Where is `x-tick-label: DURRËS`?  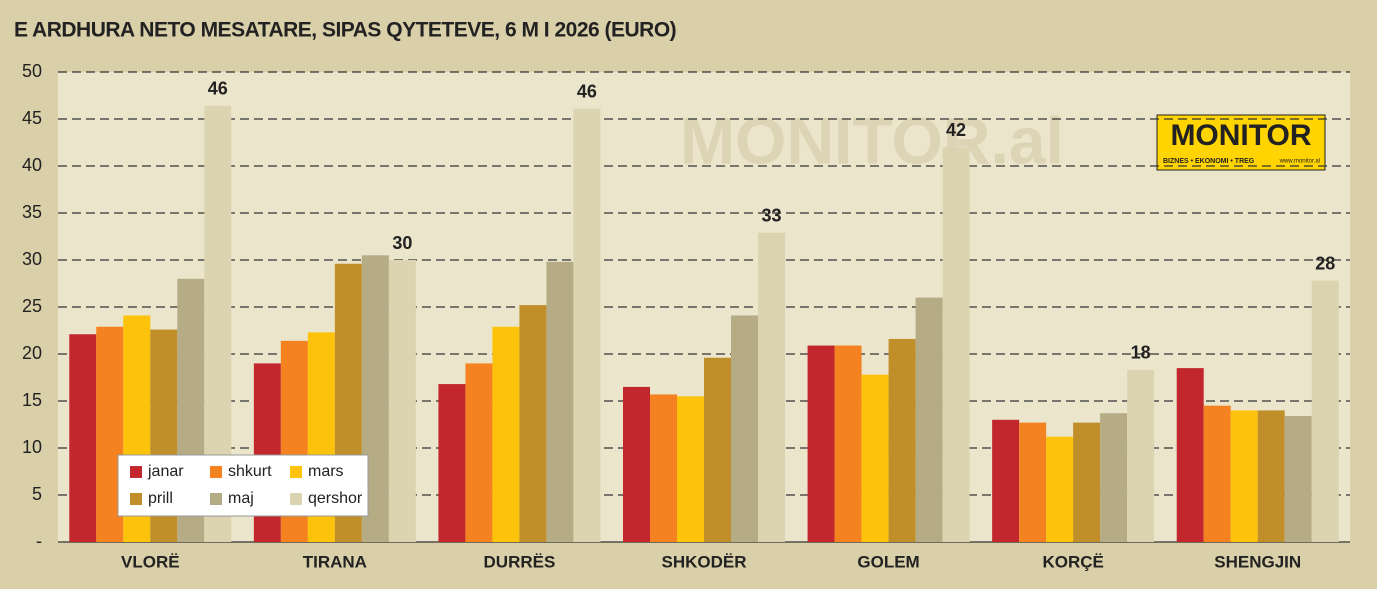
x-tick-label: DURRËS is located at coordinates (520, 561).